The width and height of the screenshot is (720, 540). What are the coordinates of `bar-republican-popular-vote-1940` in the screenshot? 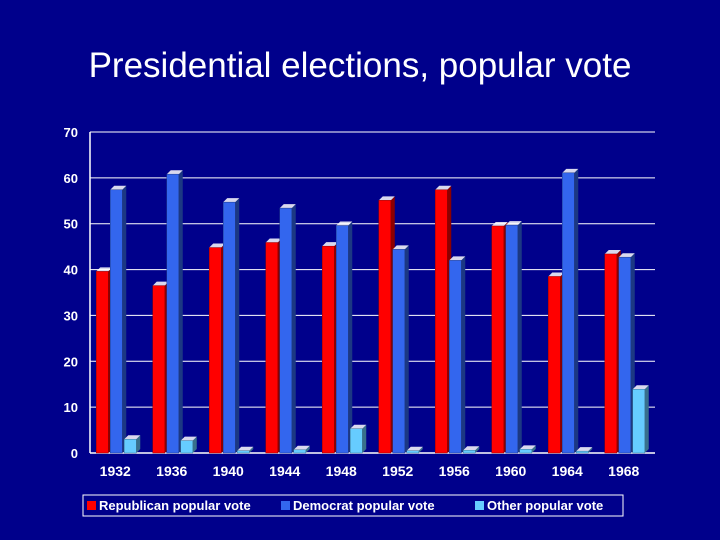 It's located at (217, 348).